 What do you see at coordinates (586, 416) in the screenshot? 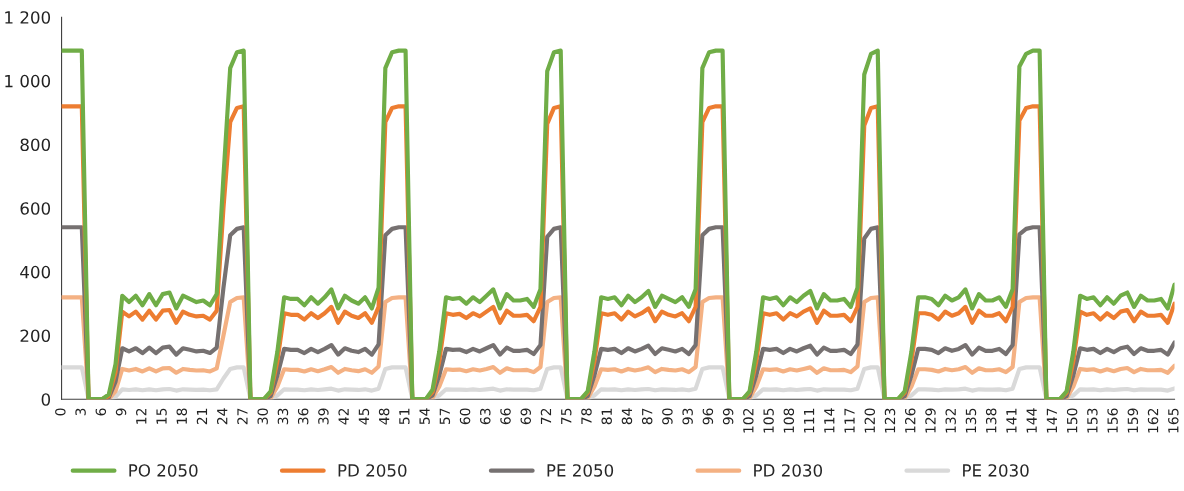
I see `x-tick-label: 78` at bounding box center [586, 416].